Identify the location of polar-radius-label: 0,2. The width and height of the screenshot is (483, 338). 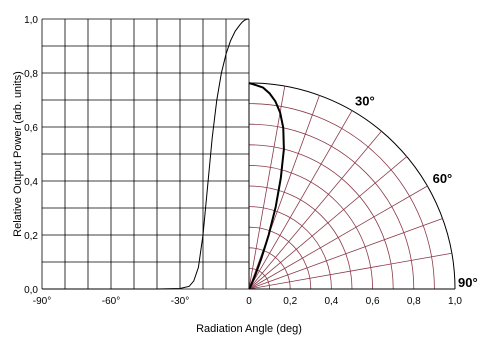
(290, 301).